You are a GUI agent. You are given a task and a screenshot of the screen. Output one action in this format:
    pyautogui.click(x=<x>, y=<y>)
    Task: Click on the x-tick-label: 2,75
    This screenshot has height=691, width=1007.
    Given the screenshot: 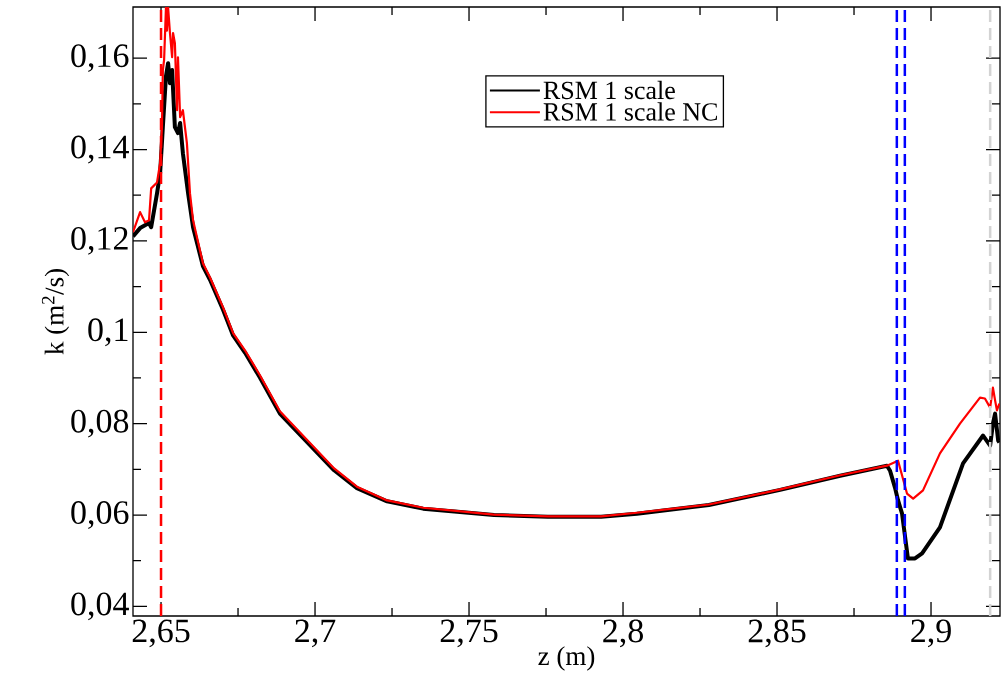 What is the action you would take?
    pyautogui.click(x=469, y=633)
    